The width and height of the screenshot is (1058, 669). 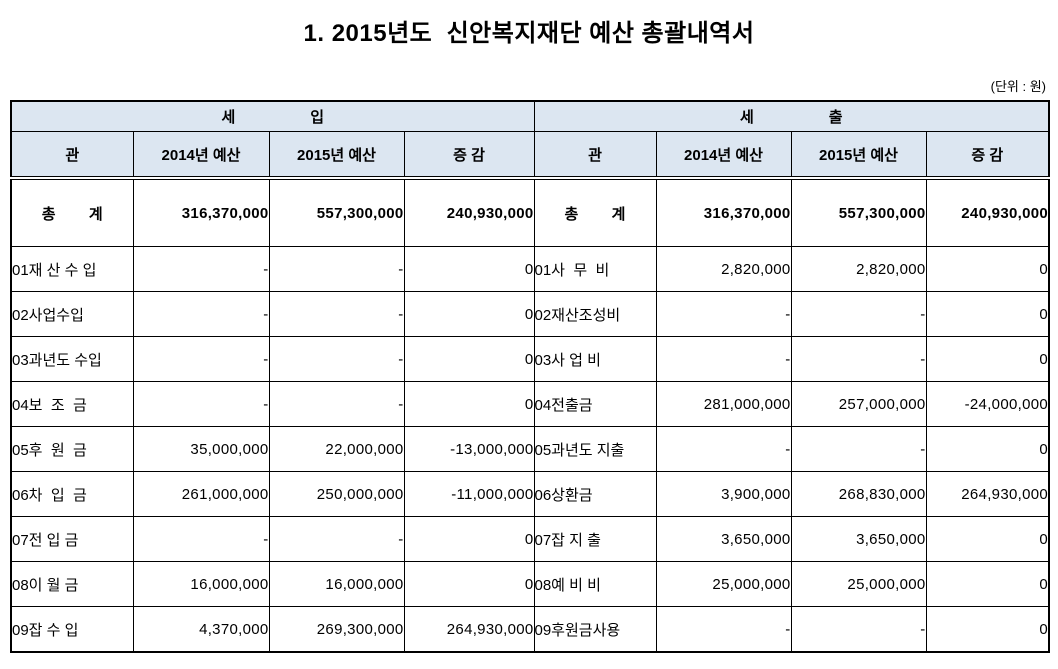 What do you see at coordinates (529, 33) in the screenshot?
I see `page-title: 1. 2015년도 신안복지재단 예산 총괄내역서` at bounding box center [529, 33].